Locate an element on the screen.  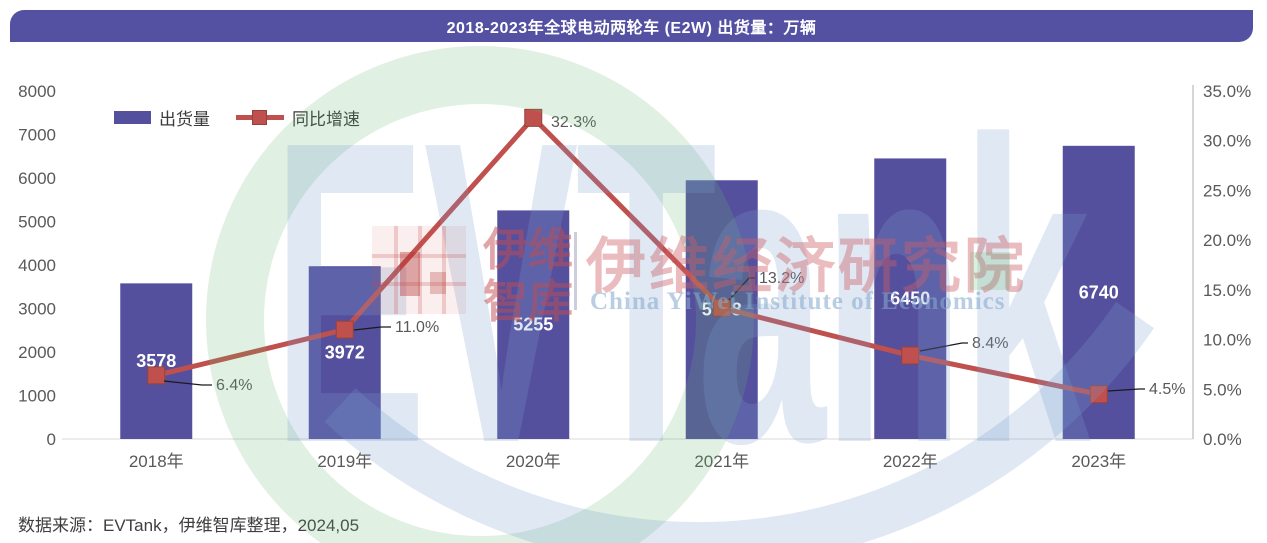
y-axis-label-right: 10.0% is located at coordinates (1227, 340).